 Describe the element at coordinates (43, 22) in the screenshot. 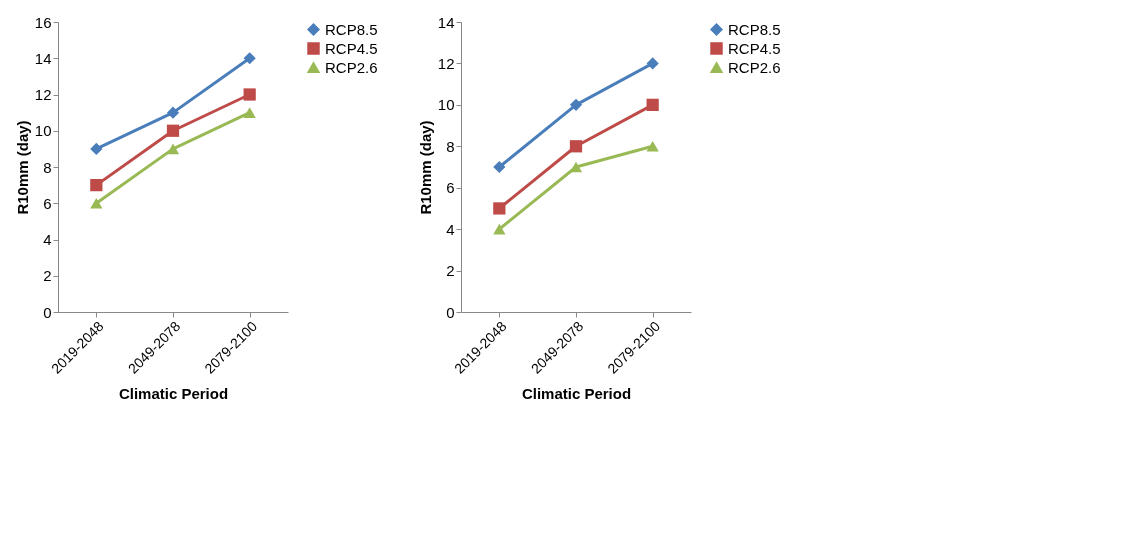

I see `y-tick-label: 16` at that location.